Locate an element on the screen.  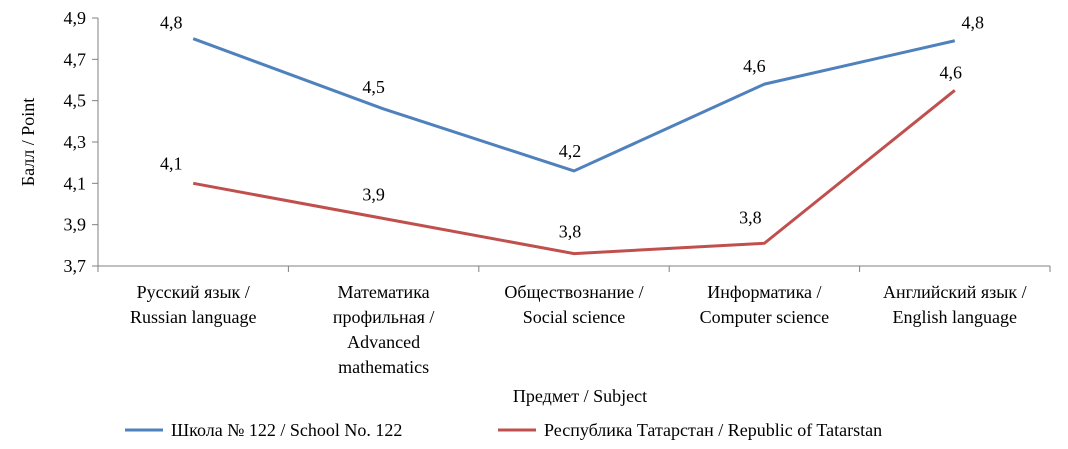
data-label-series-1: 4,6 is located at coordinates (754, 66).